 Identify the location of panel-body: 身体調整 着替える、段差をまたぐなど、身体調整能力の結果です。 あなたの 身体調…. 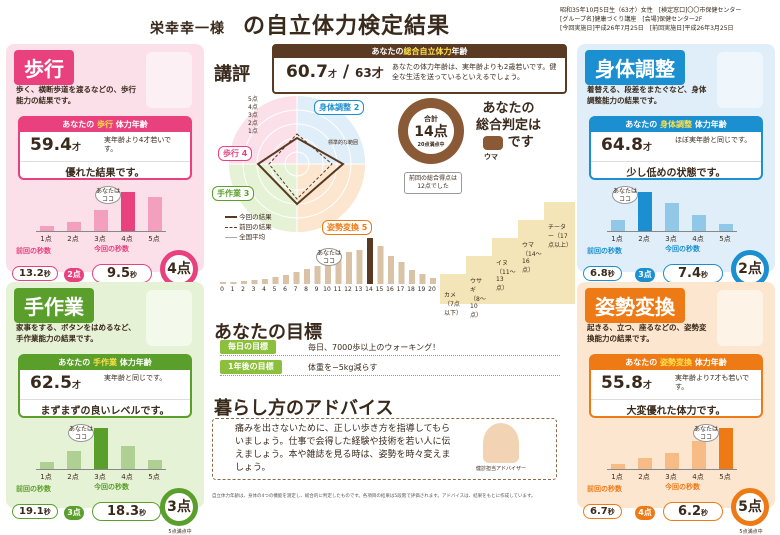
(676, 170).